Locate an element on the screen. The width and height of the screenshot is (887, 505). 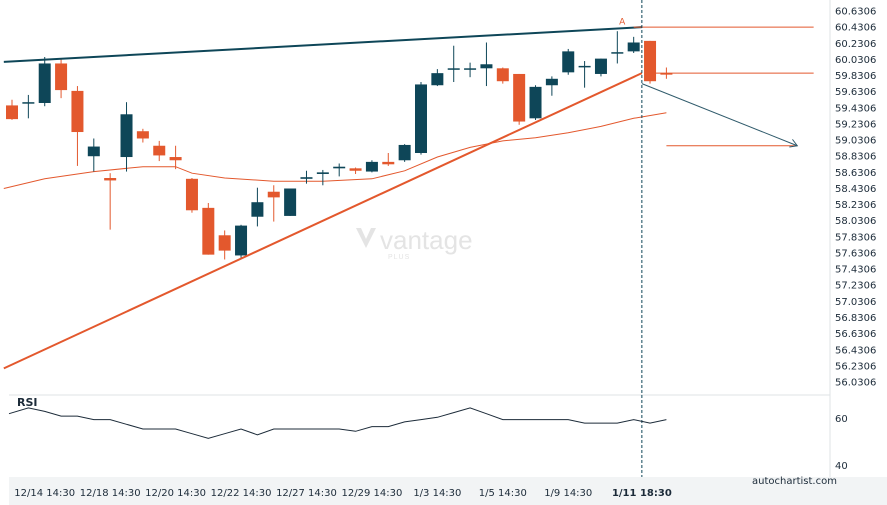
vantage-logo-icon is located at coordinates (366, 238).